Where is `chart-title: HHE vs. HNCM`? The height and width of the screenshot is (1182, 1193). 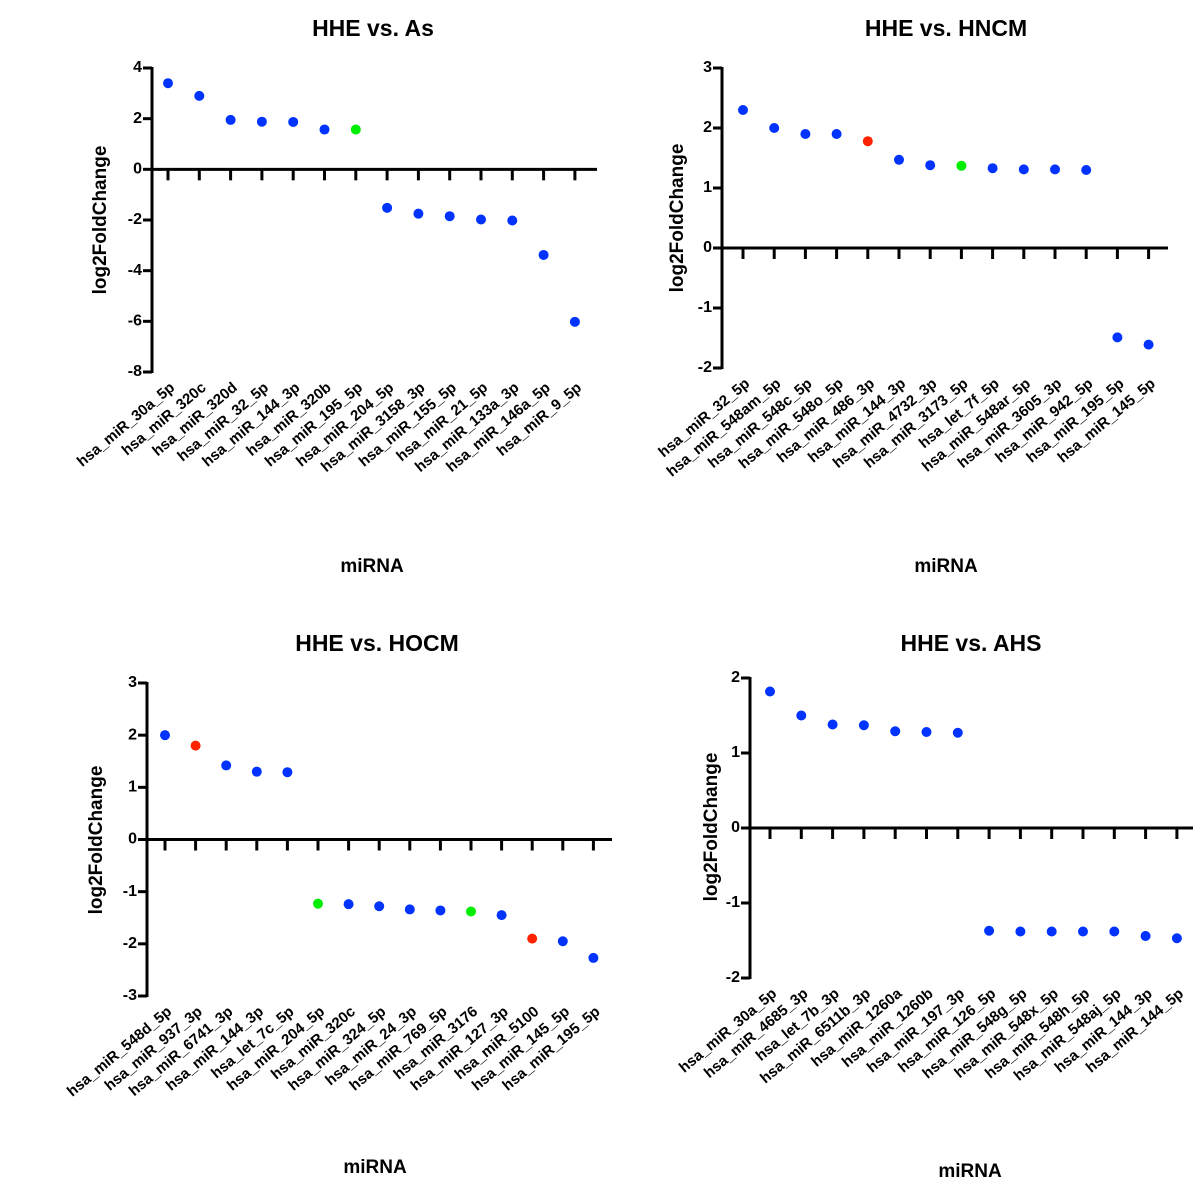 chart-title: HHE vs. HNCM is located at coordinates (946, 28).